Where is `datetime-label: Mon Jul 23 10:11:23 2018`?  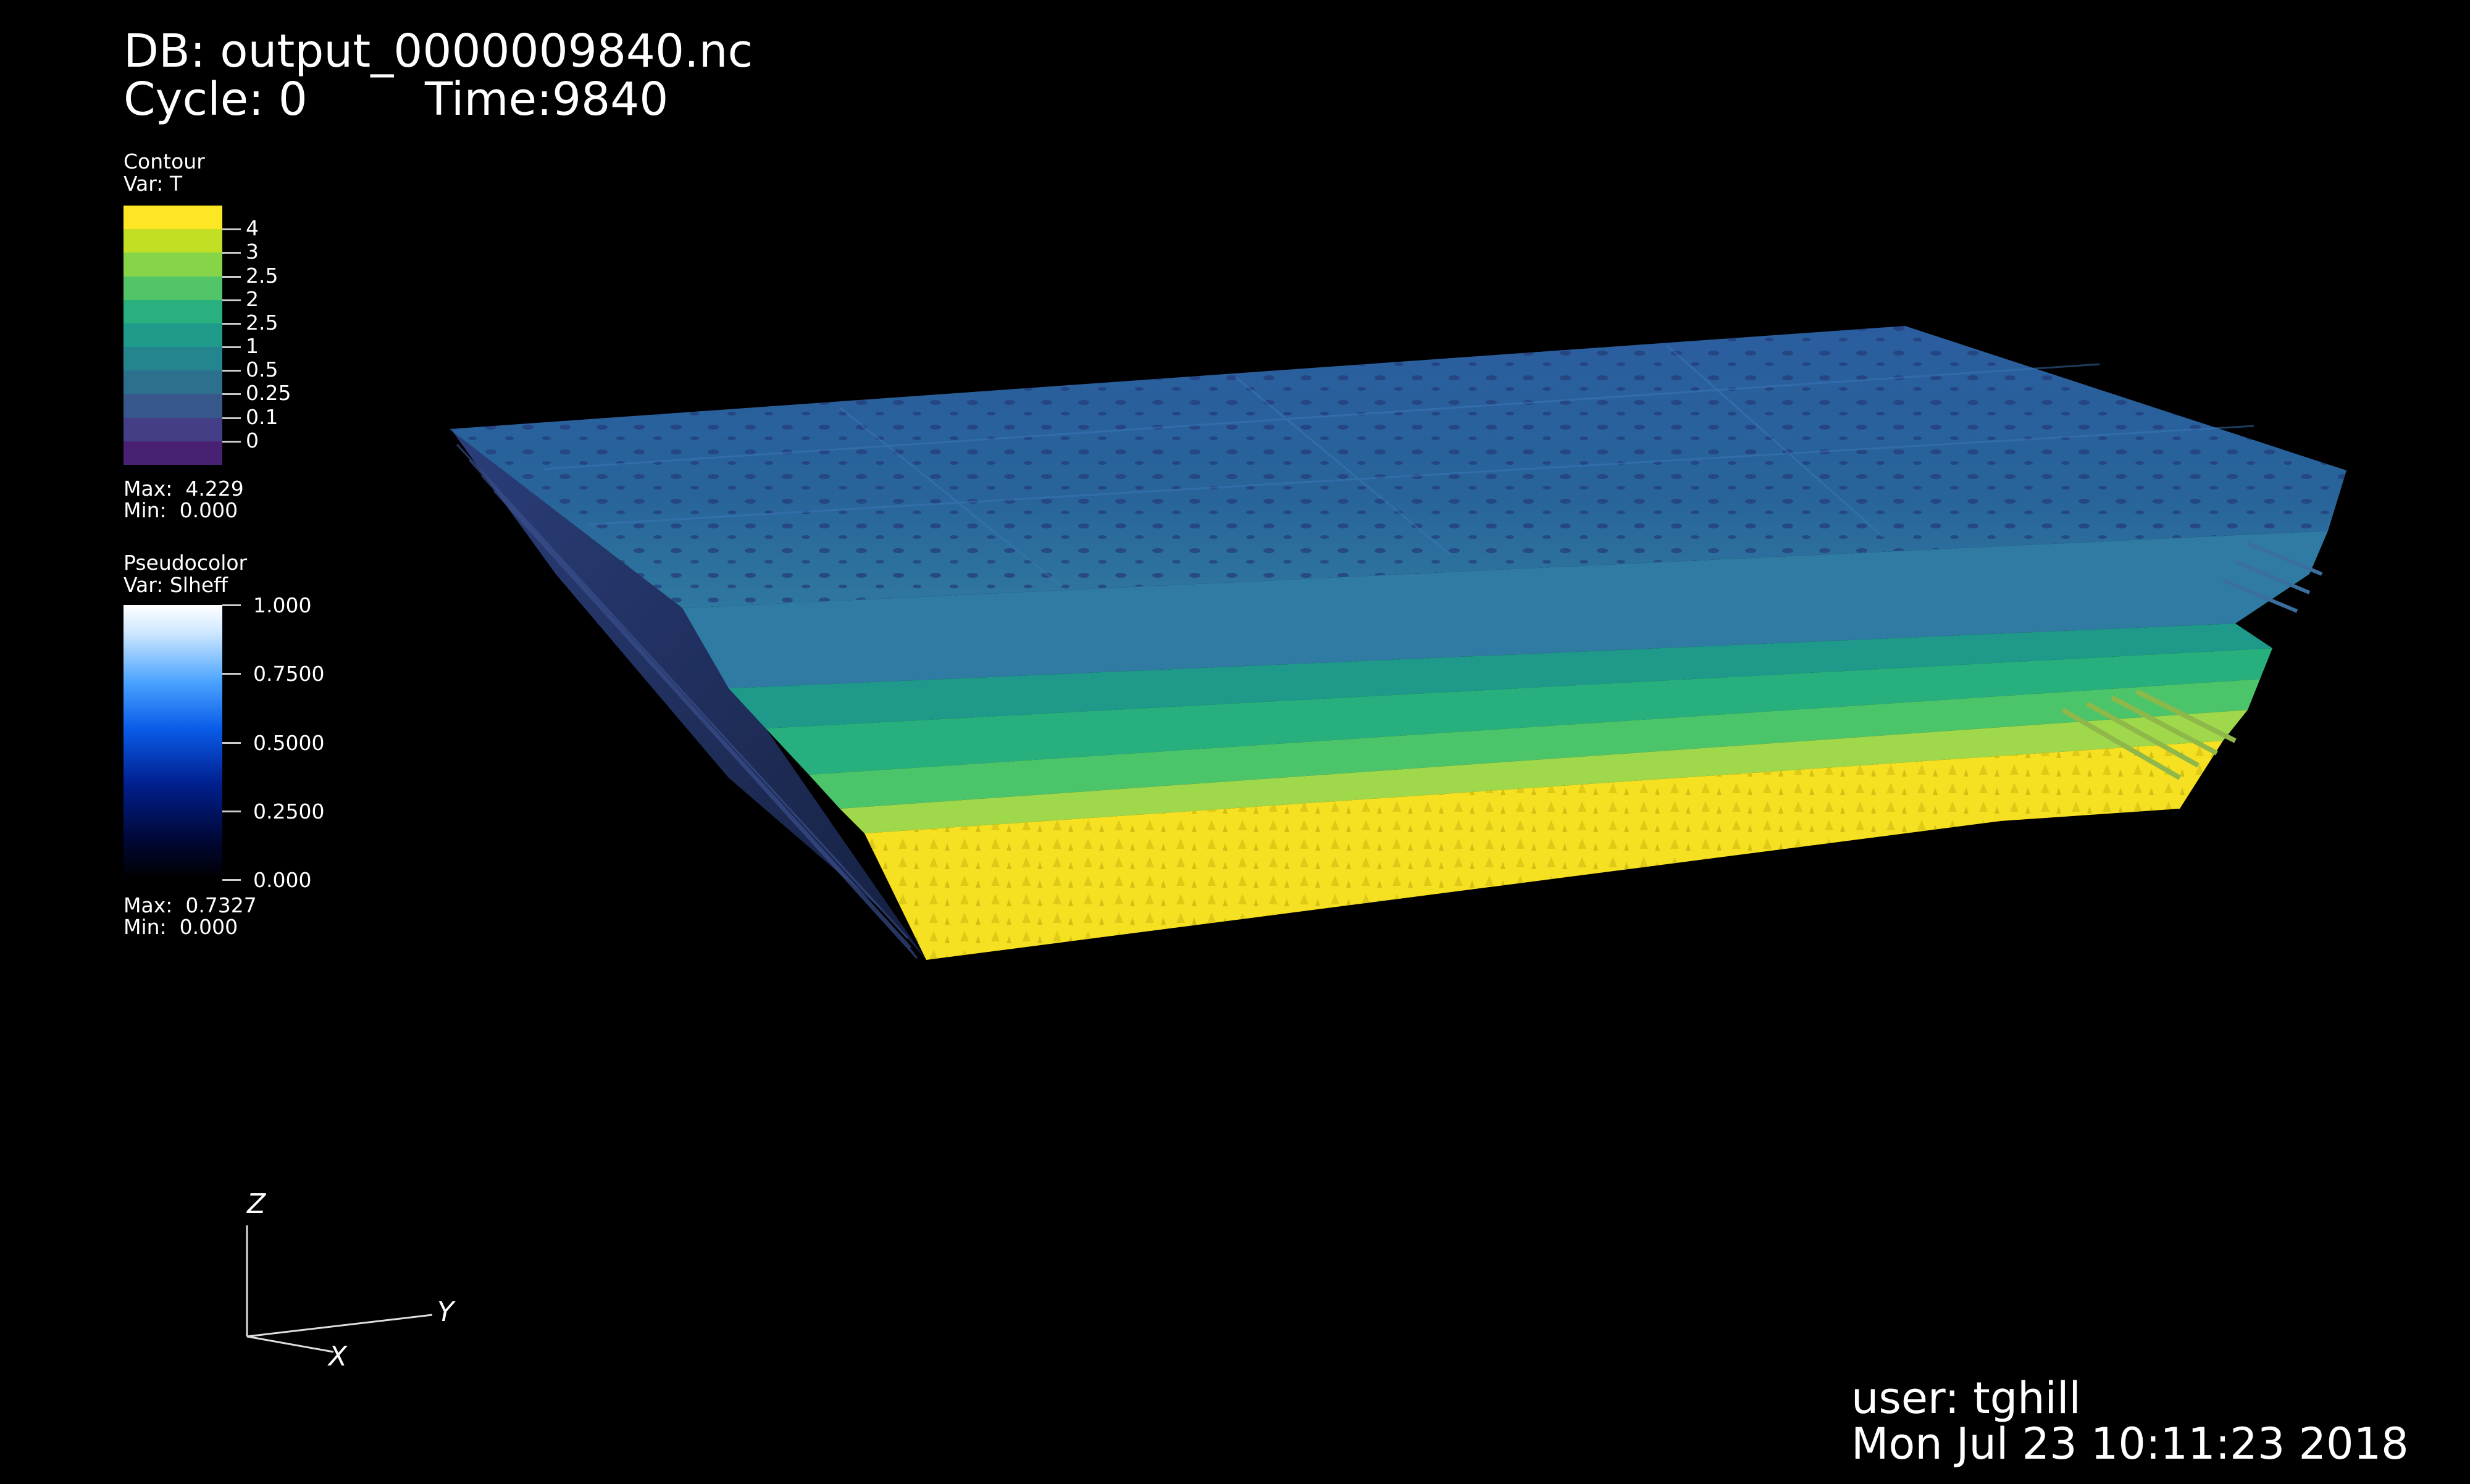 datetime-label: Mon Jul 23 10:11:23 2018 is located at coordinates (2130, 1444).